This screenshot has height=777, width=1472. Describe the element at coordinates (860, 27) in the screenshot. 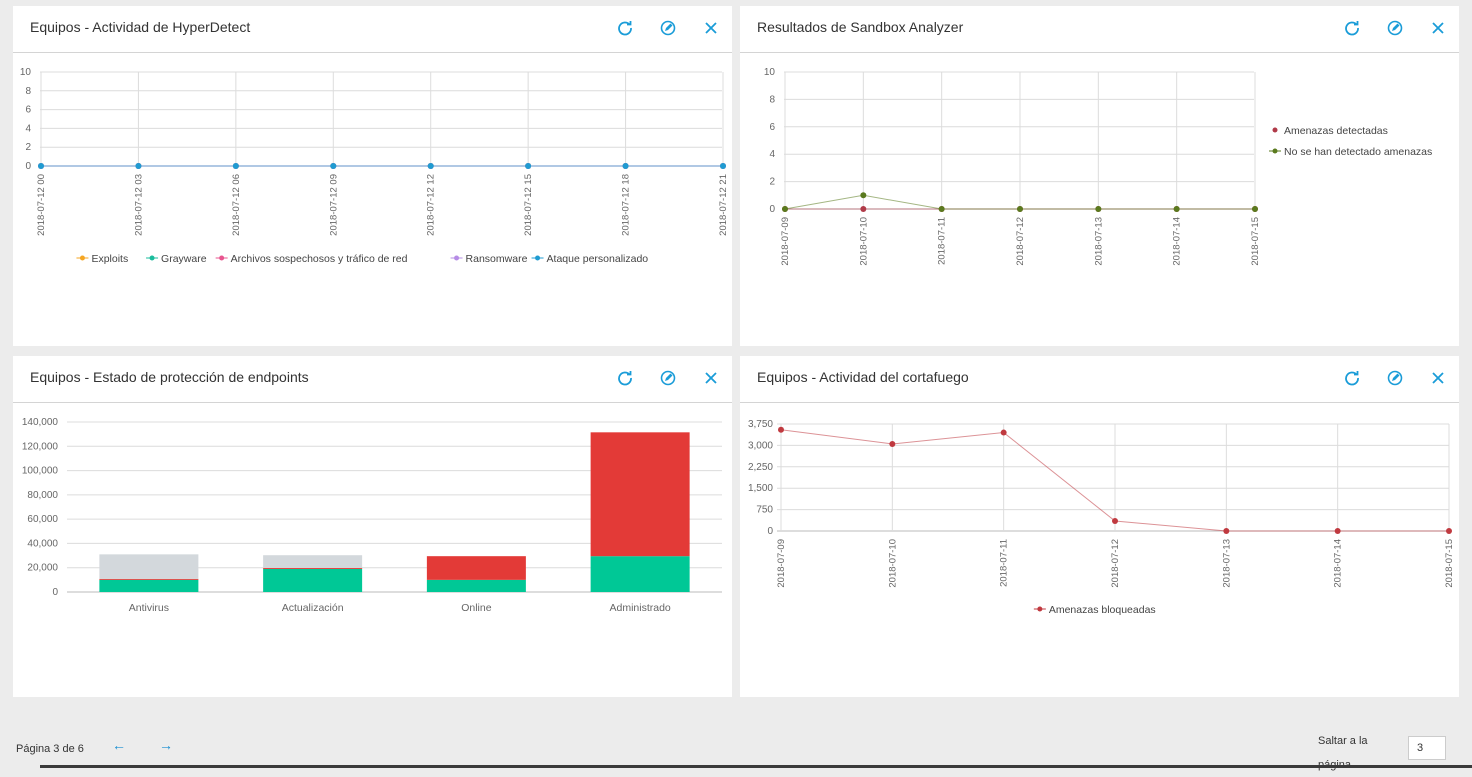

I see `panel-title: Resultados de Sandbox Analyzer` at that location.